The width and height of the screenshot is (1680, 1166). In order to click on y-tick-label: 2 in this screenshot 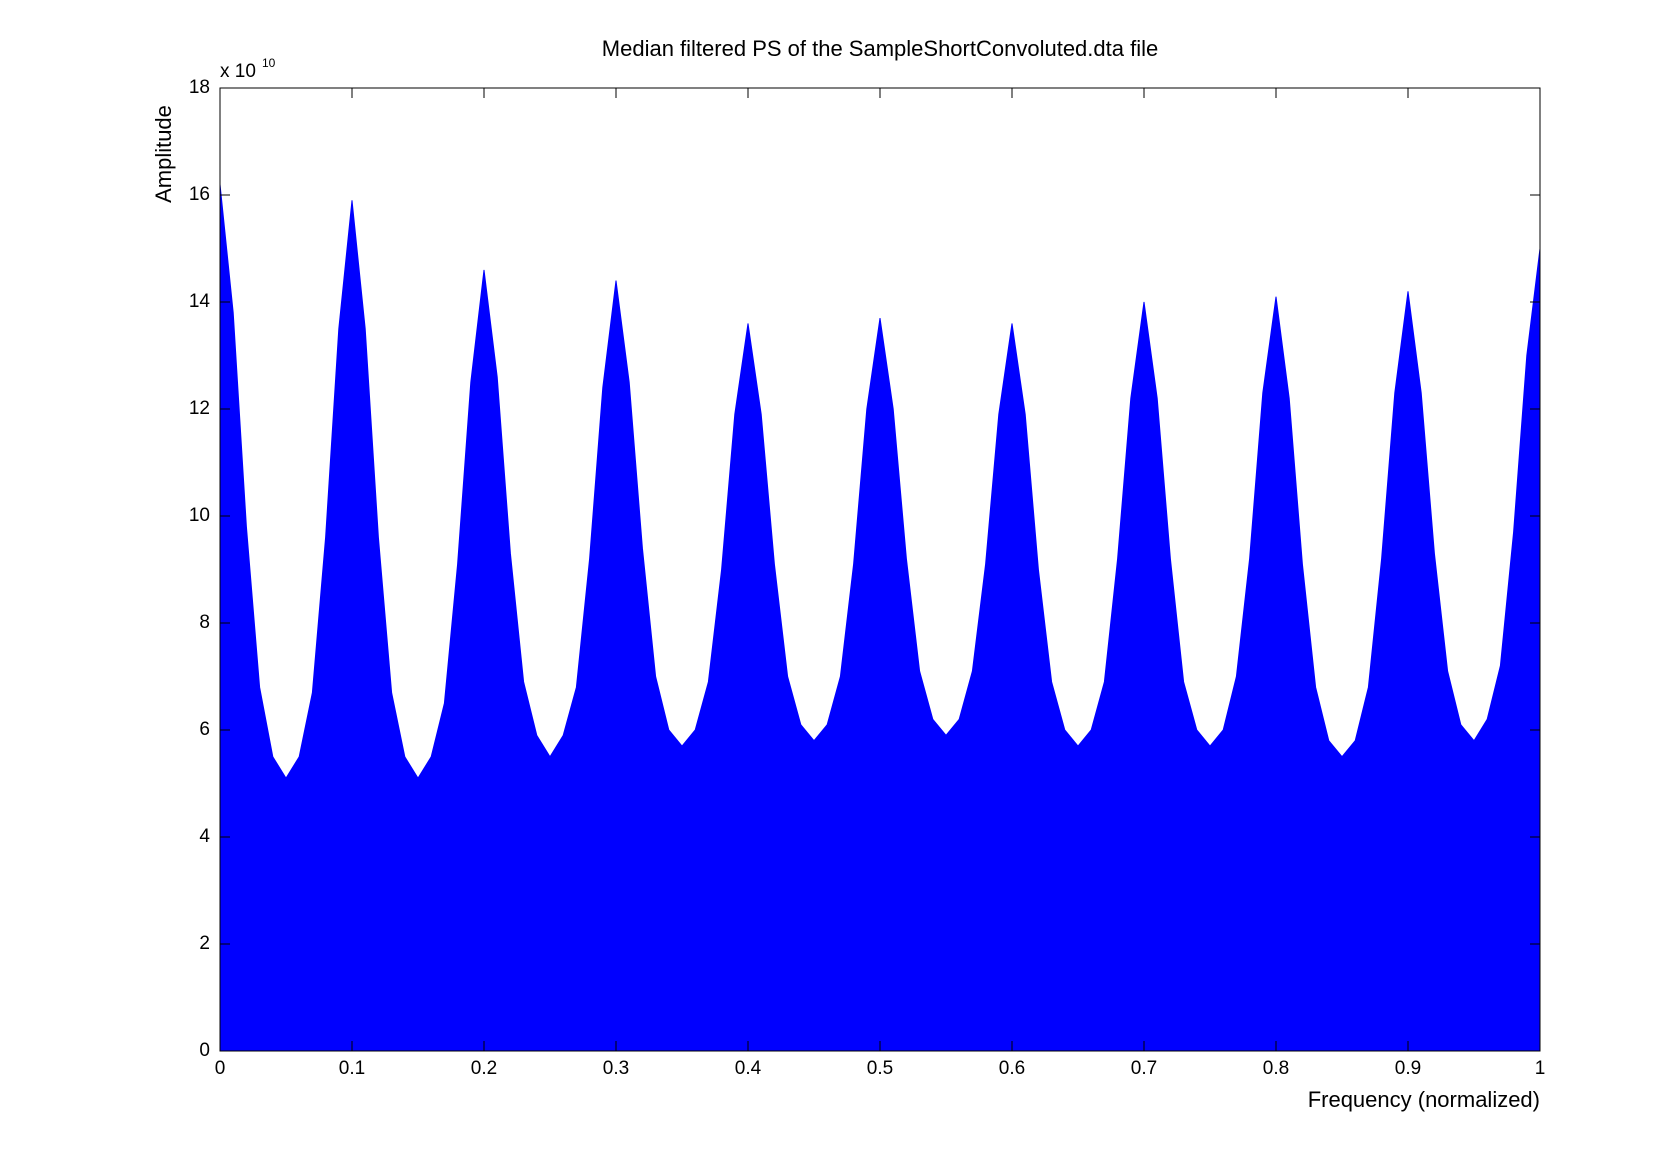, I will do `click(204, 943)`.